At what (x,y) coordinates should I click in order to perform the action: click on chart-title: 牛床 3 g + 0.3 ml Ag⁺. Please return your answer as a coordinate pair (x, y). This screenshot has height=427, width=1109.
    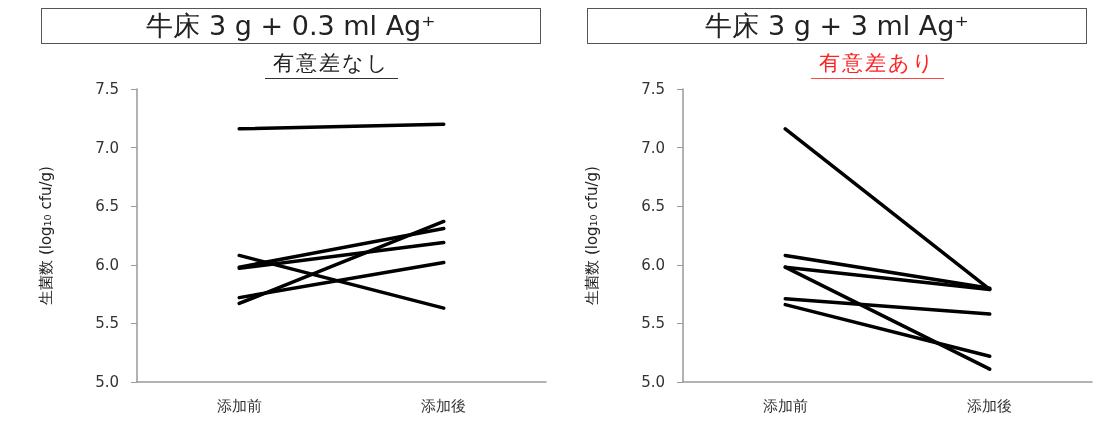
    Looking at the image, I should click on (291, 26).